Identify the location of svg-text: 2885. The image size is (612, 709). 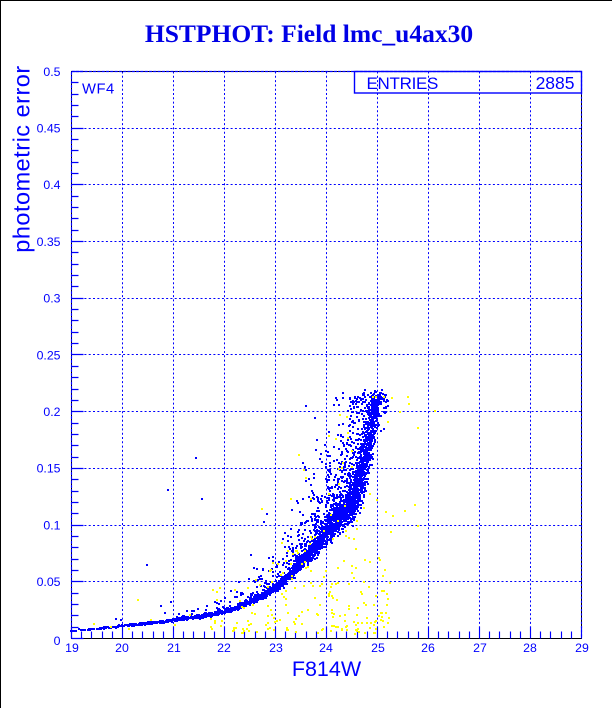
(555, 83).